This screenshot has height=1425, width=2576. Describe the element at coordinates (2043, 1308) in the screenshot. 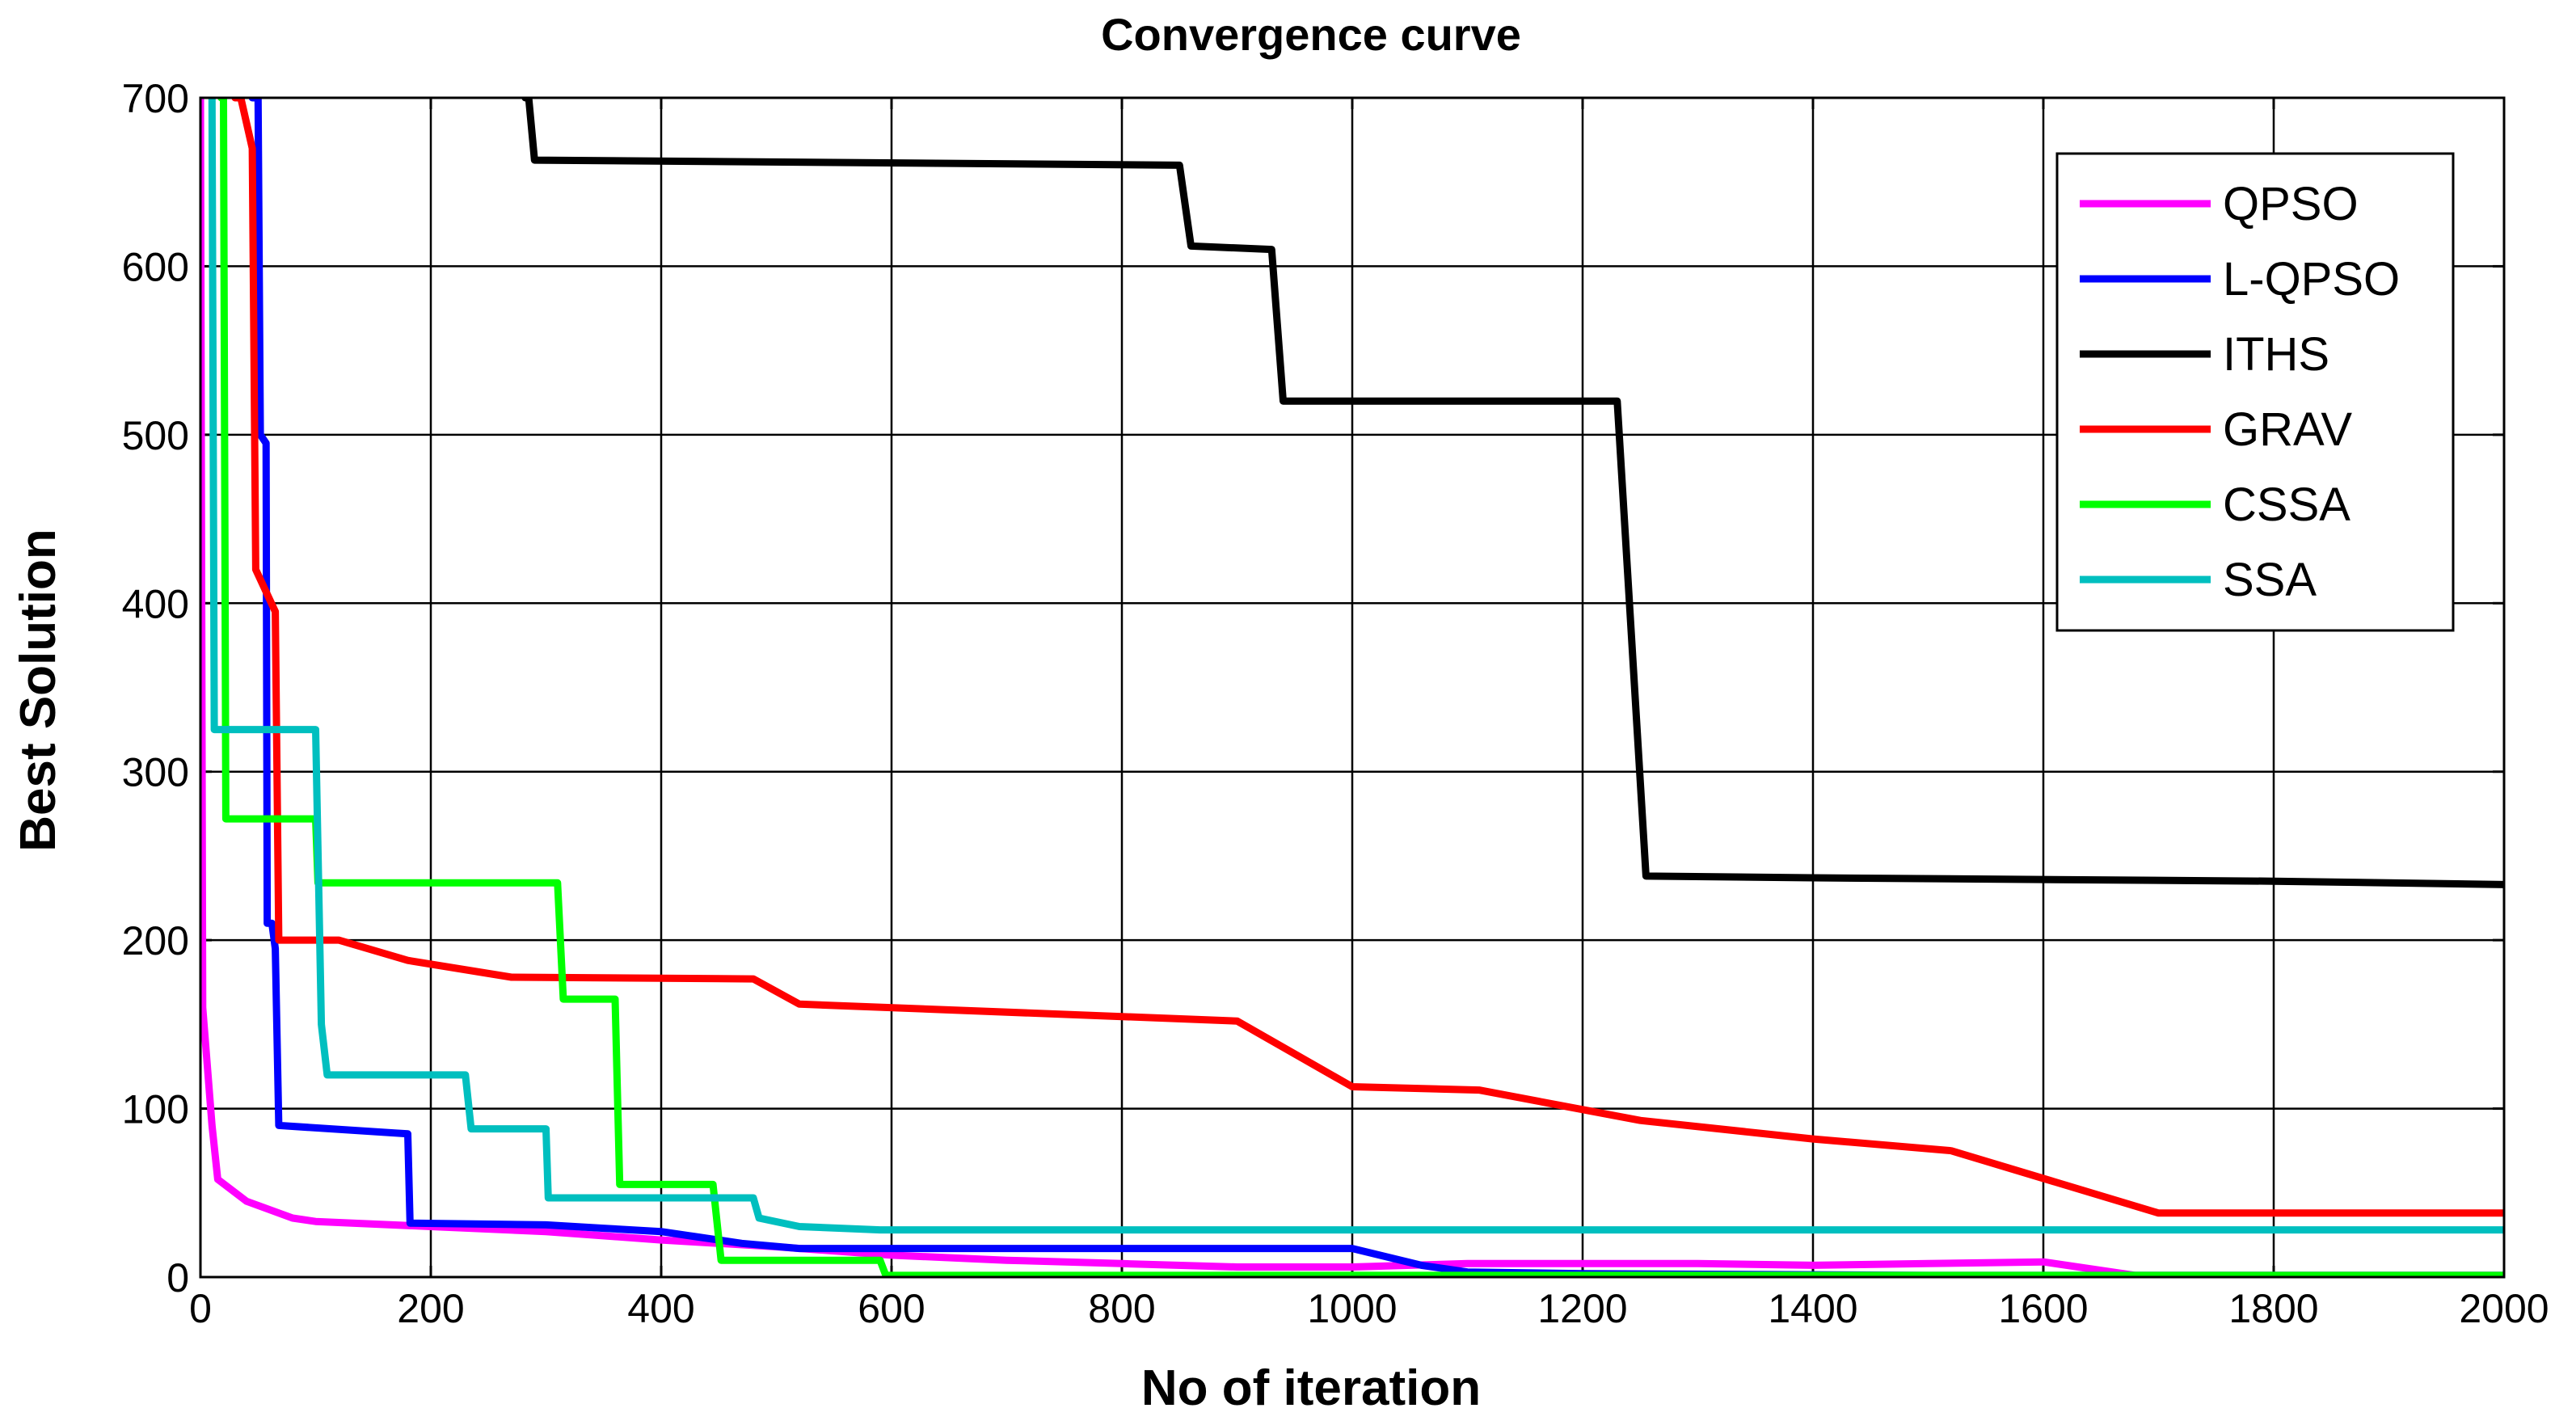

I see `x-tick-label: 1600` at that location.